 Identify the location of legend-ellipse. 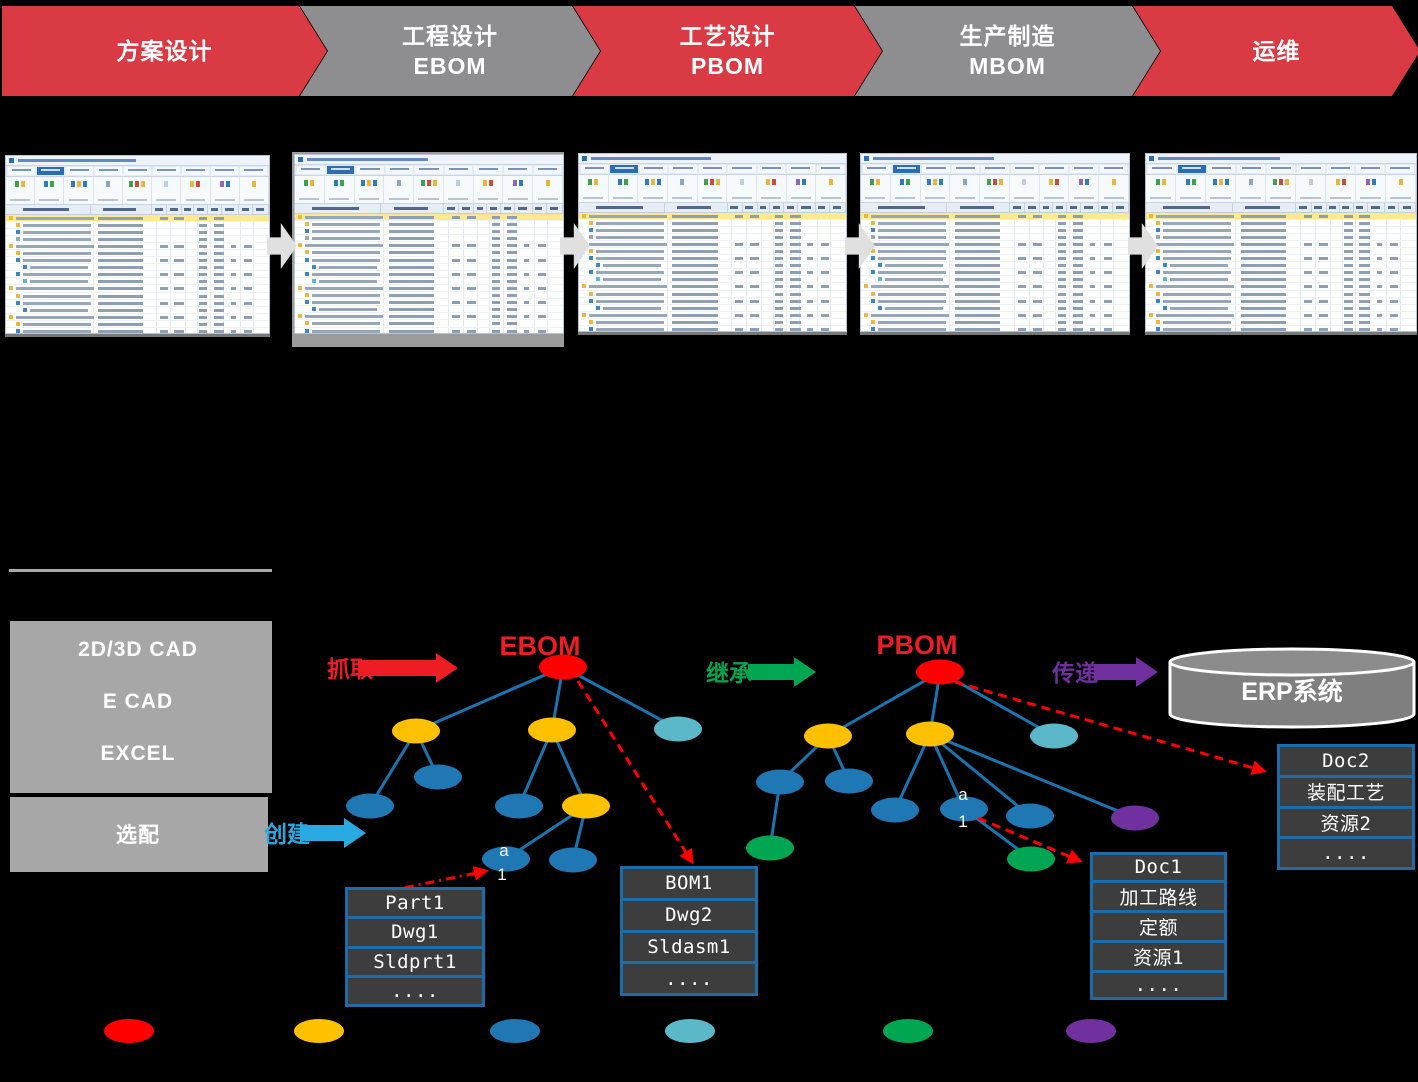
(908, 1031).